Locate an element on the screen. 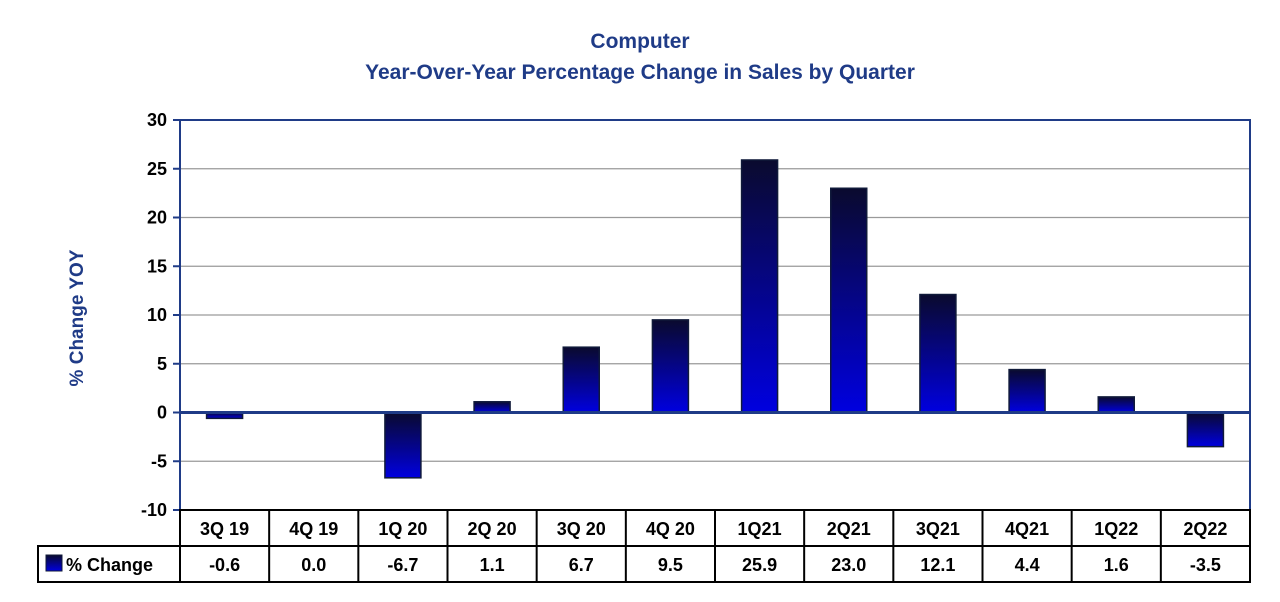  data-value-label: 0.0 is located at coordinates (313, 565).